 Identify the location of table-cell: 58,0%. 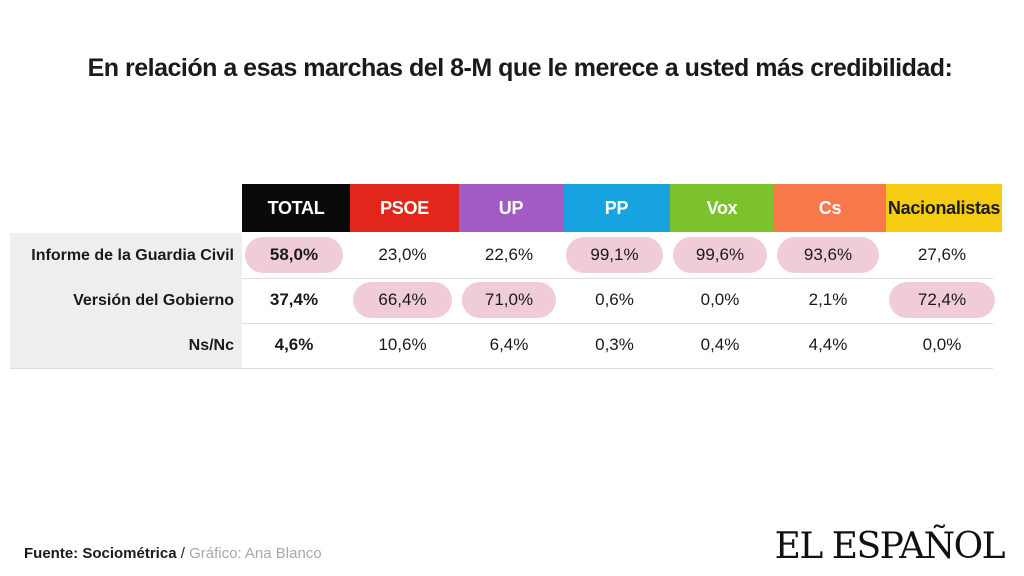
(294, 254).